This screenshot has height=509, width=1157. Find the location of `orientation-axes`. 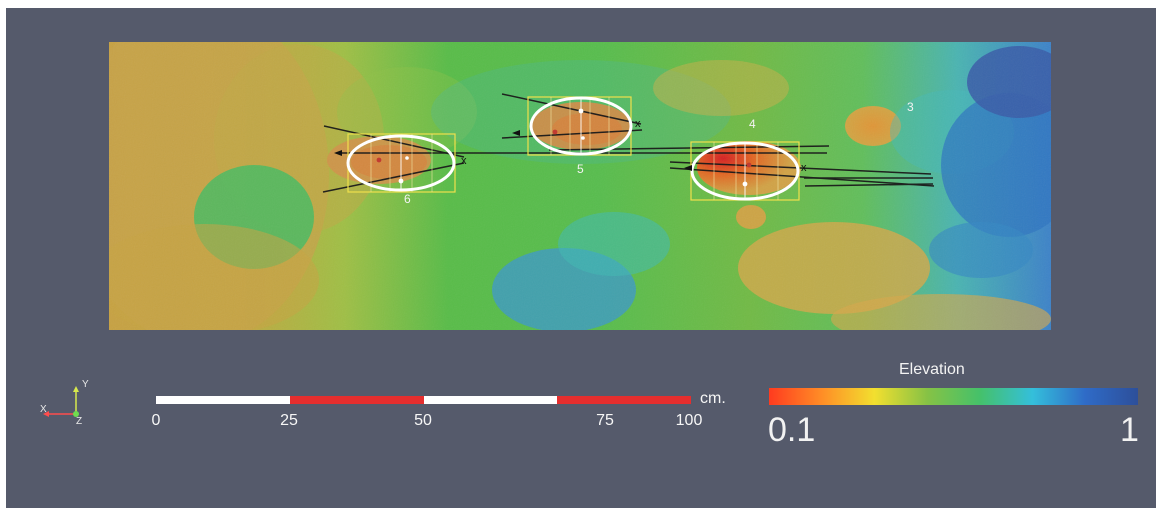

orientation-axes is located at coordinates (61, 401).